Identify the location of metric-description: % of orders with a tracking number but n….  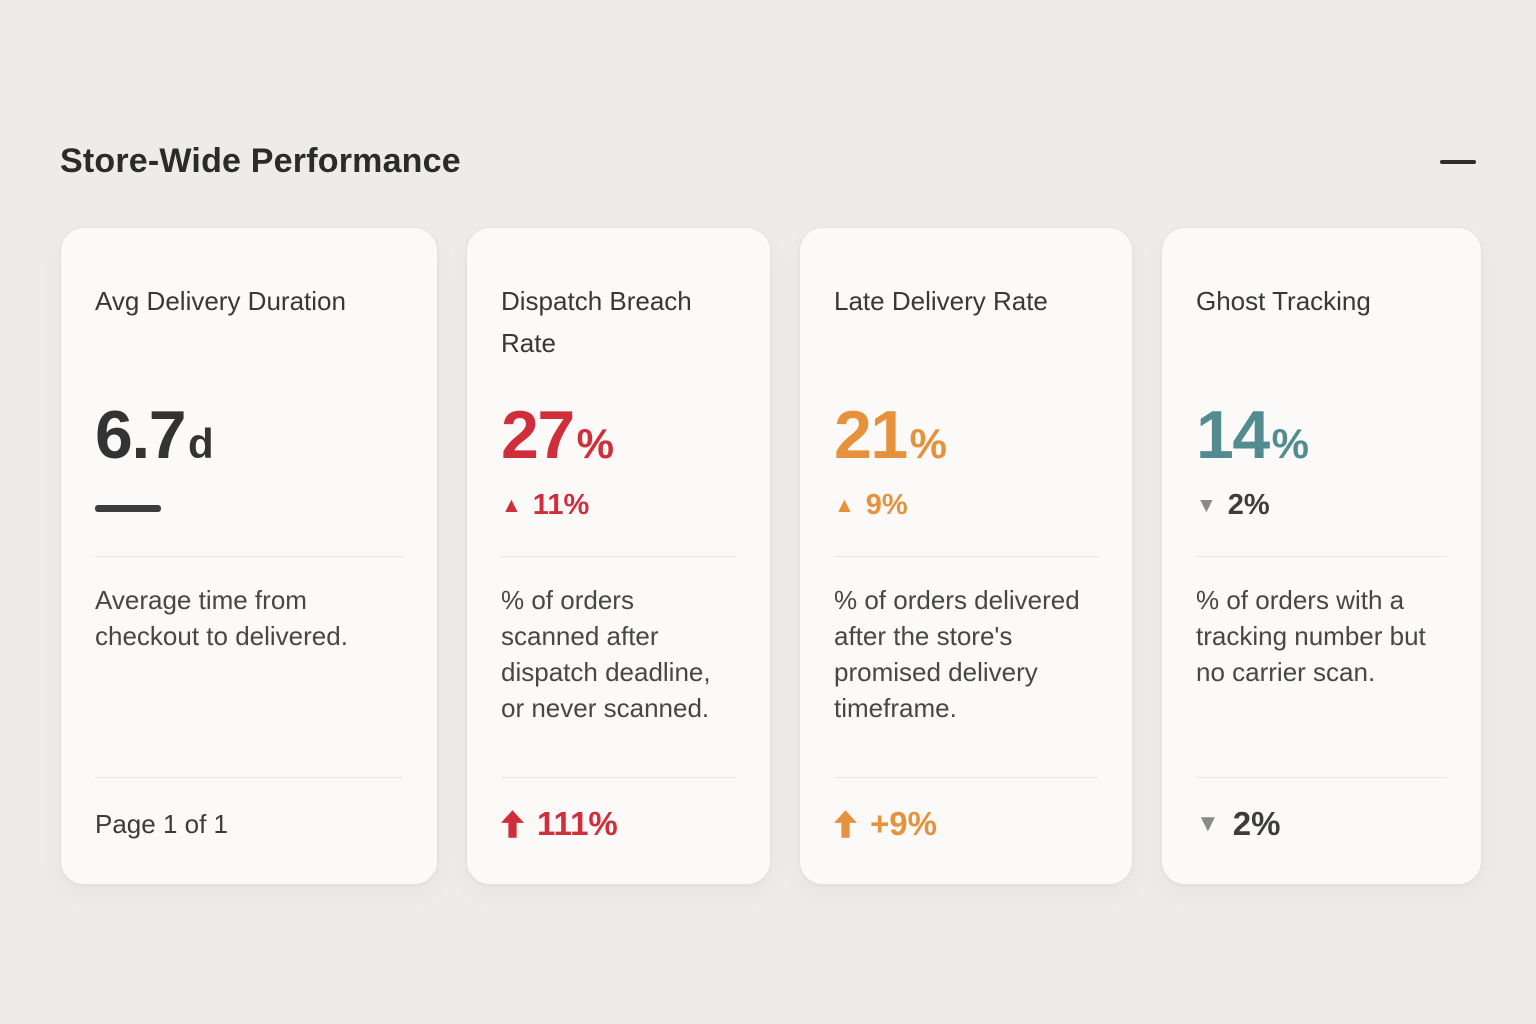
(1311, 636).